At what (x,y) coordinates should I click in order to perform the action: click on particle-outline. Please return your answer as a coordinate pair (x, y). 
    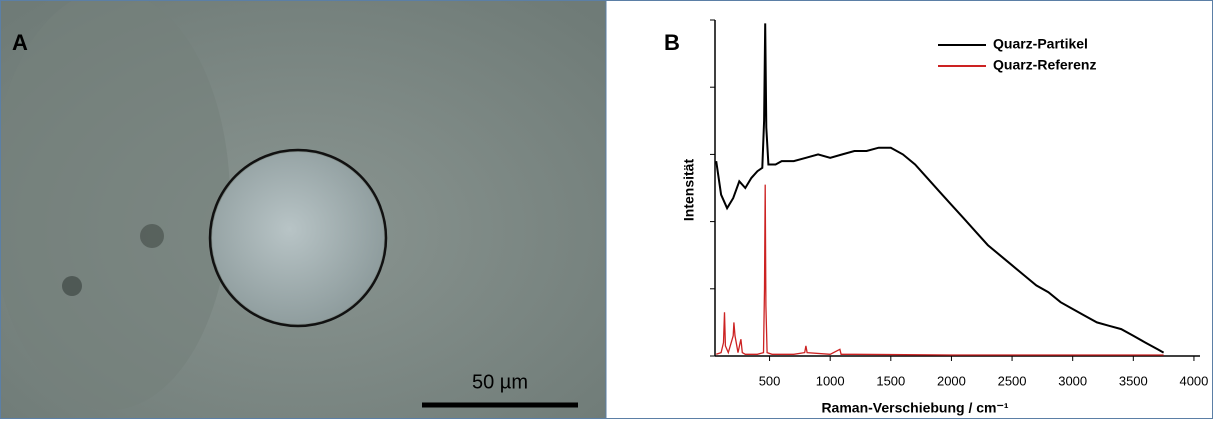
    Looking at the image, I should click on (298, 238).